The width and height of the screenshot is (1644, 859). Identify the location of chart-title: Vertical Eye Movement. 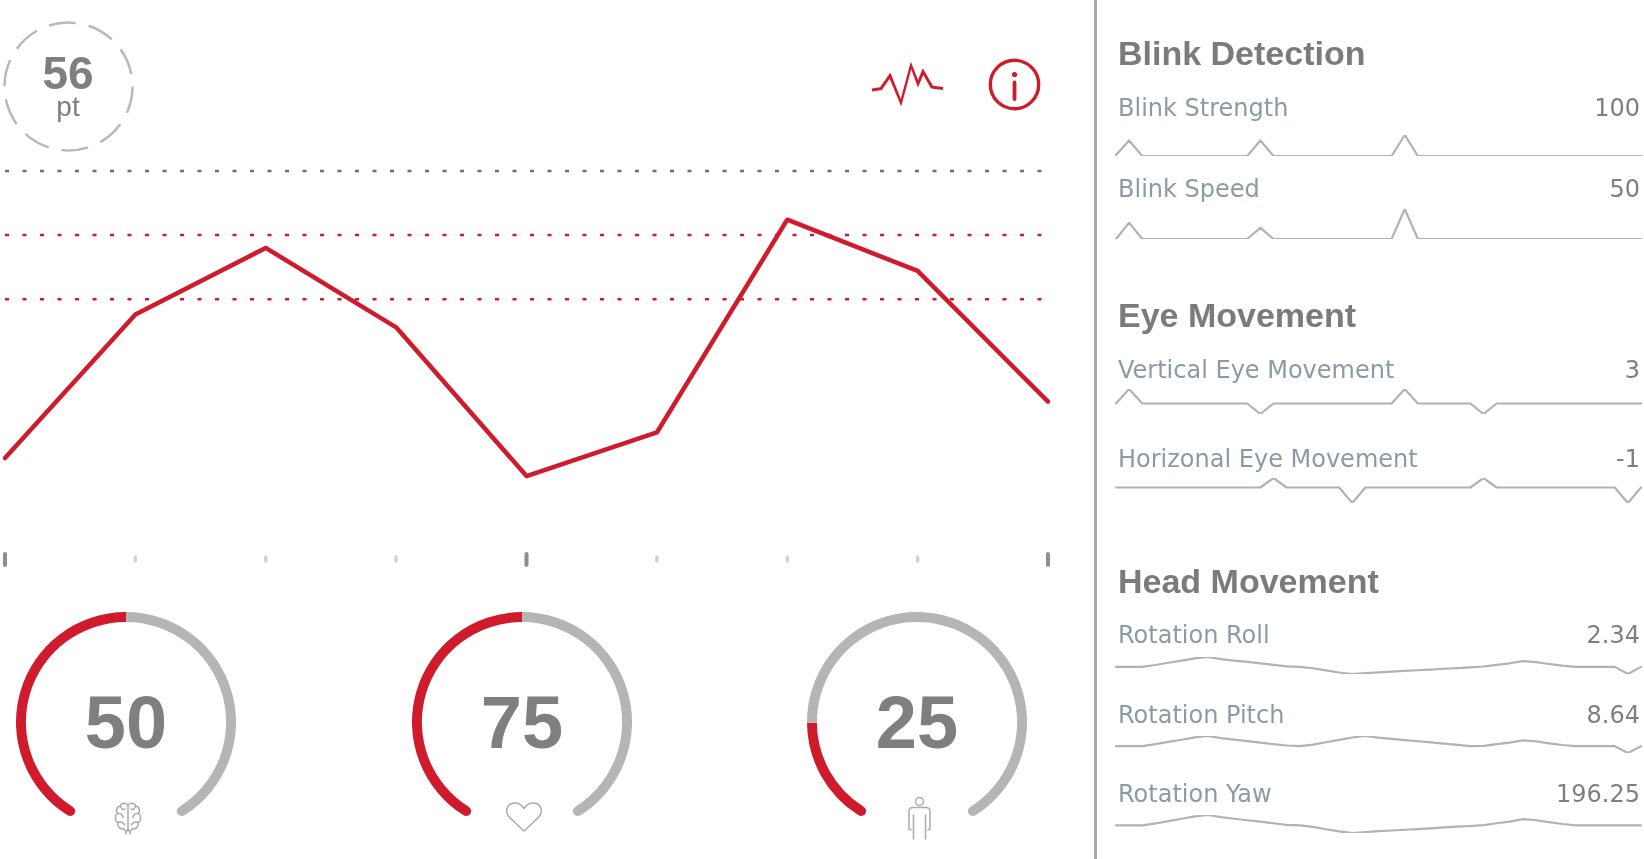
(1256, 369).